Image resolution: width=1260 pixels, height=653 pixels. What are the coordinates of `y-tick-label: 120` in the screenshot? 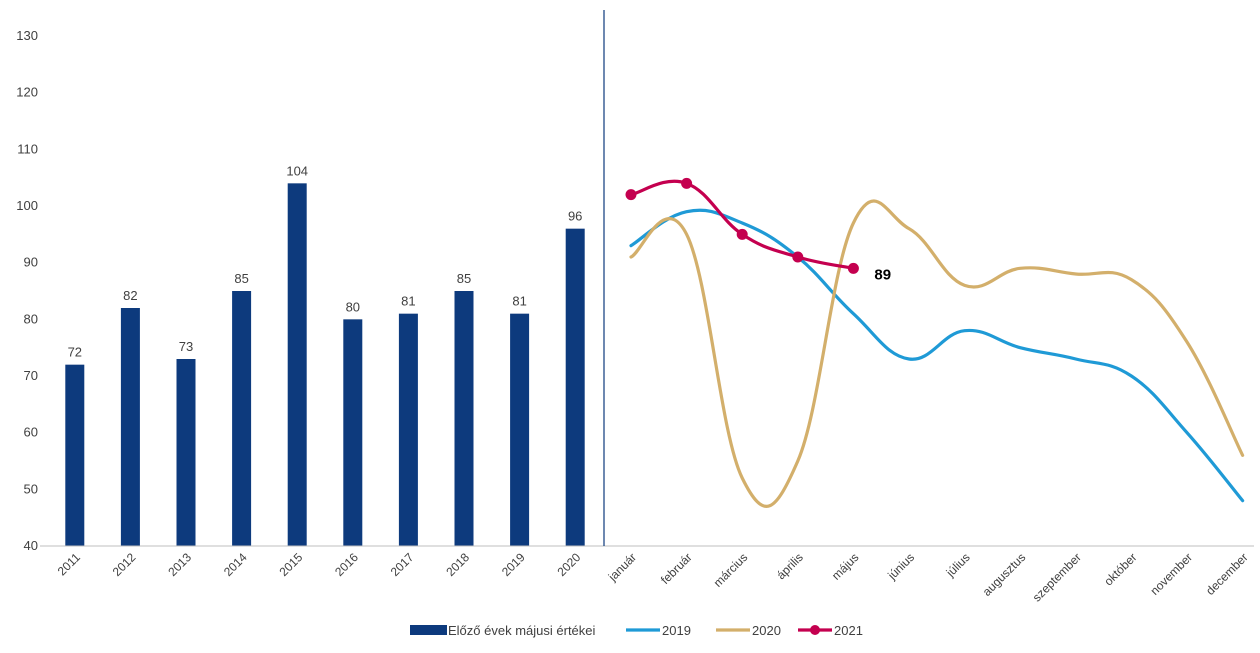 It's located at (27, 92).